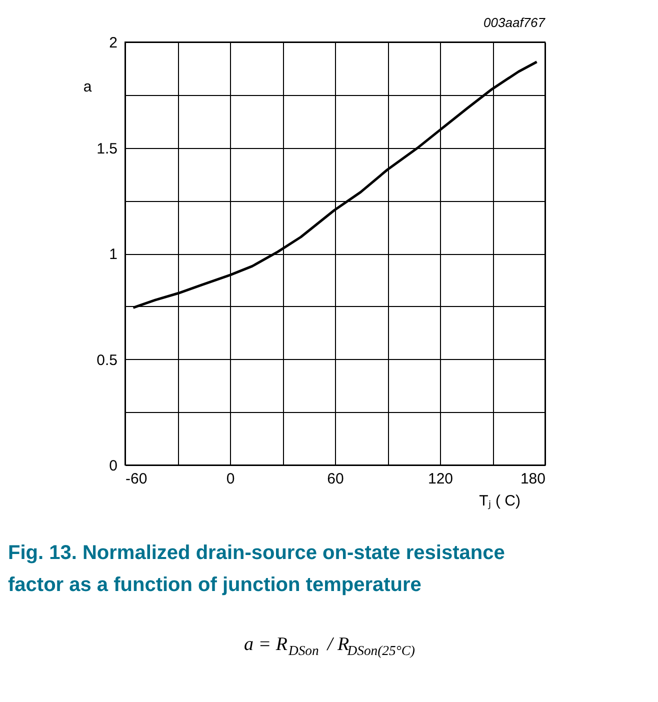 The image size is (658, 702). I want to click on x-tick-label: -60, so click(137, 479).